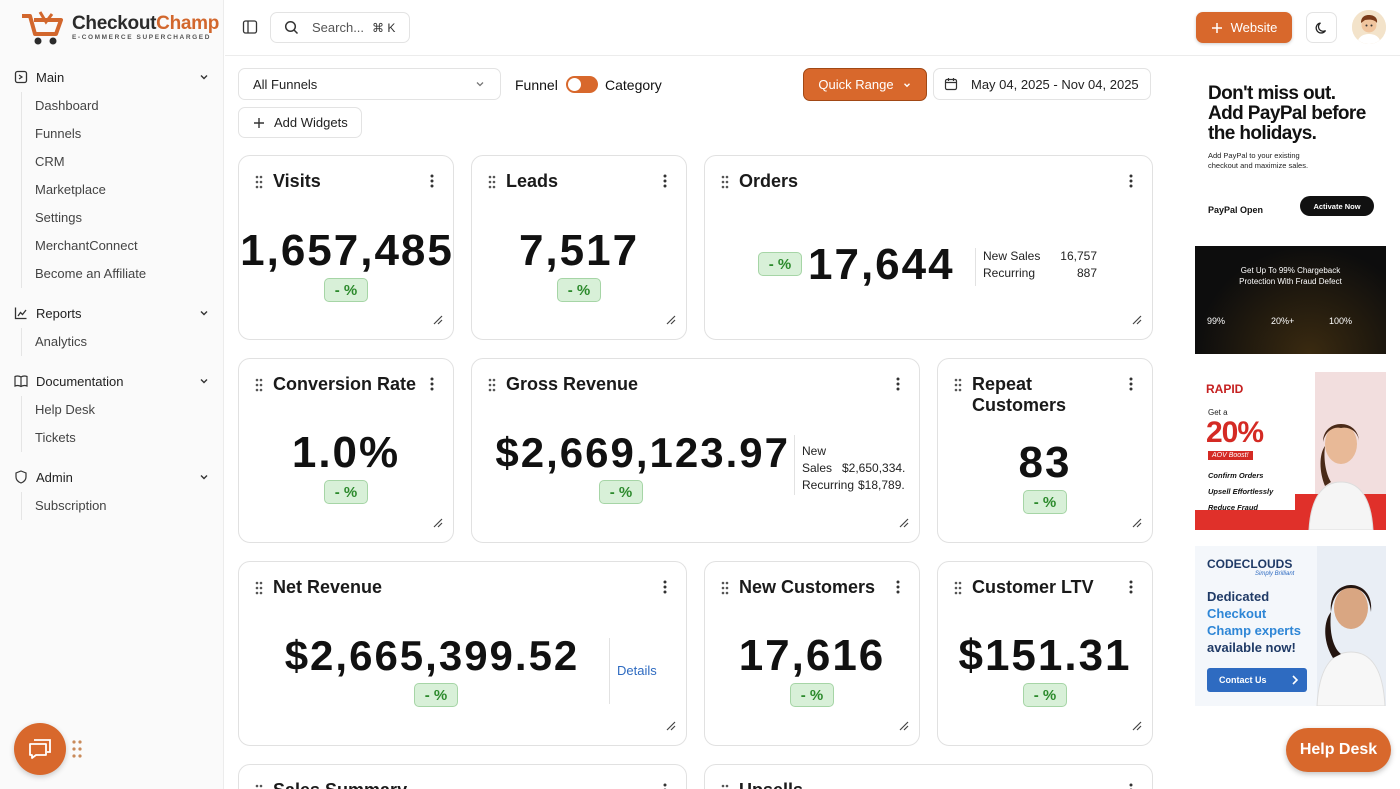 This screenshot has width=1400, height=789. Describe the element at coordinates (1012, 256) in the screenshot. I see `stat-label: New Sales` at that location.